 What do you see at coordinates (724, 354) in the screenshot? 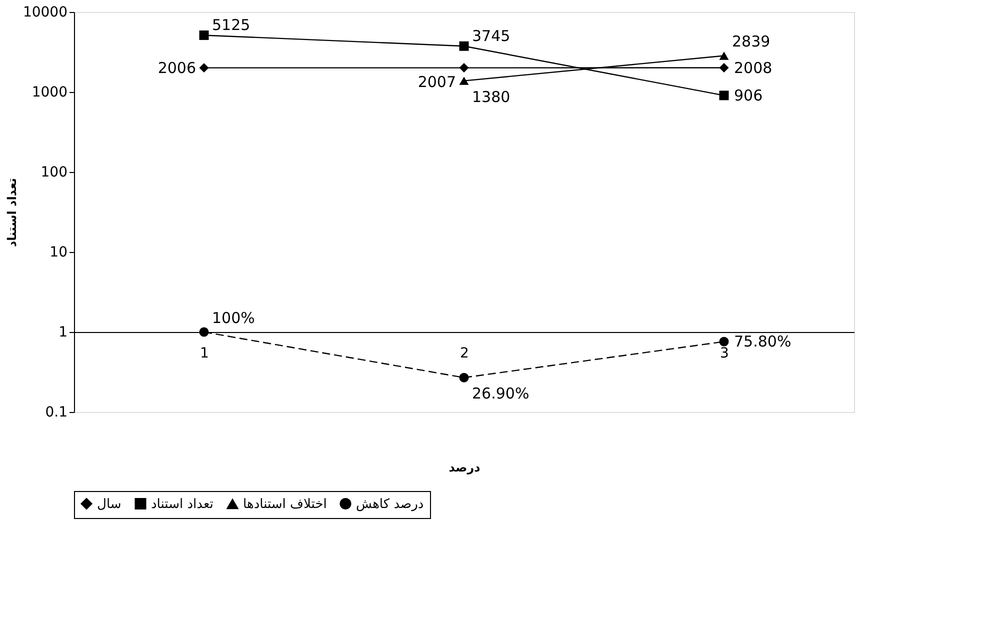
I see `x-tick-label: 3` at bounding box center [724, 354].